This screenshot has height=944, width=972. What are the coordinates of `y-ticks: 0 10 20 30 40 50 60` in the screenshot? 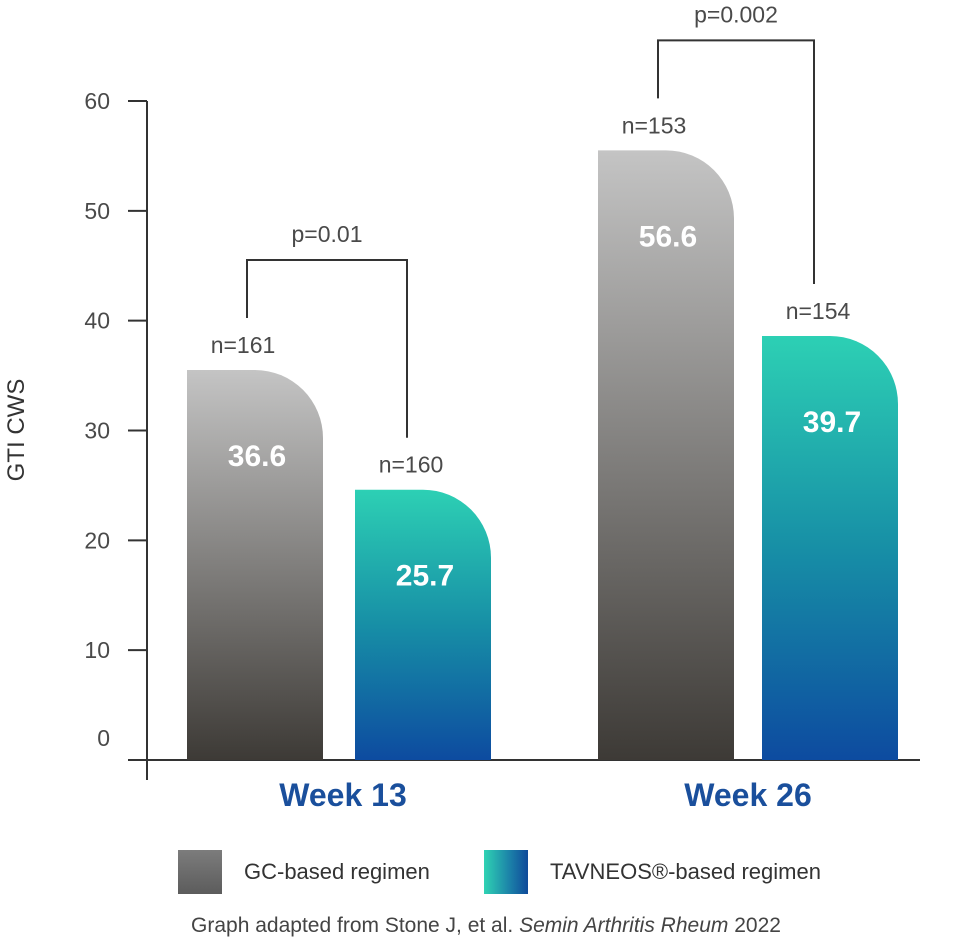 It's located at (115, 419).